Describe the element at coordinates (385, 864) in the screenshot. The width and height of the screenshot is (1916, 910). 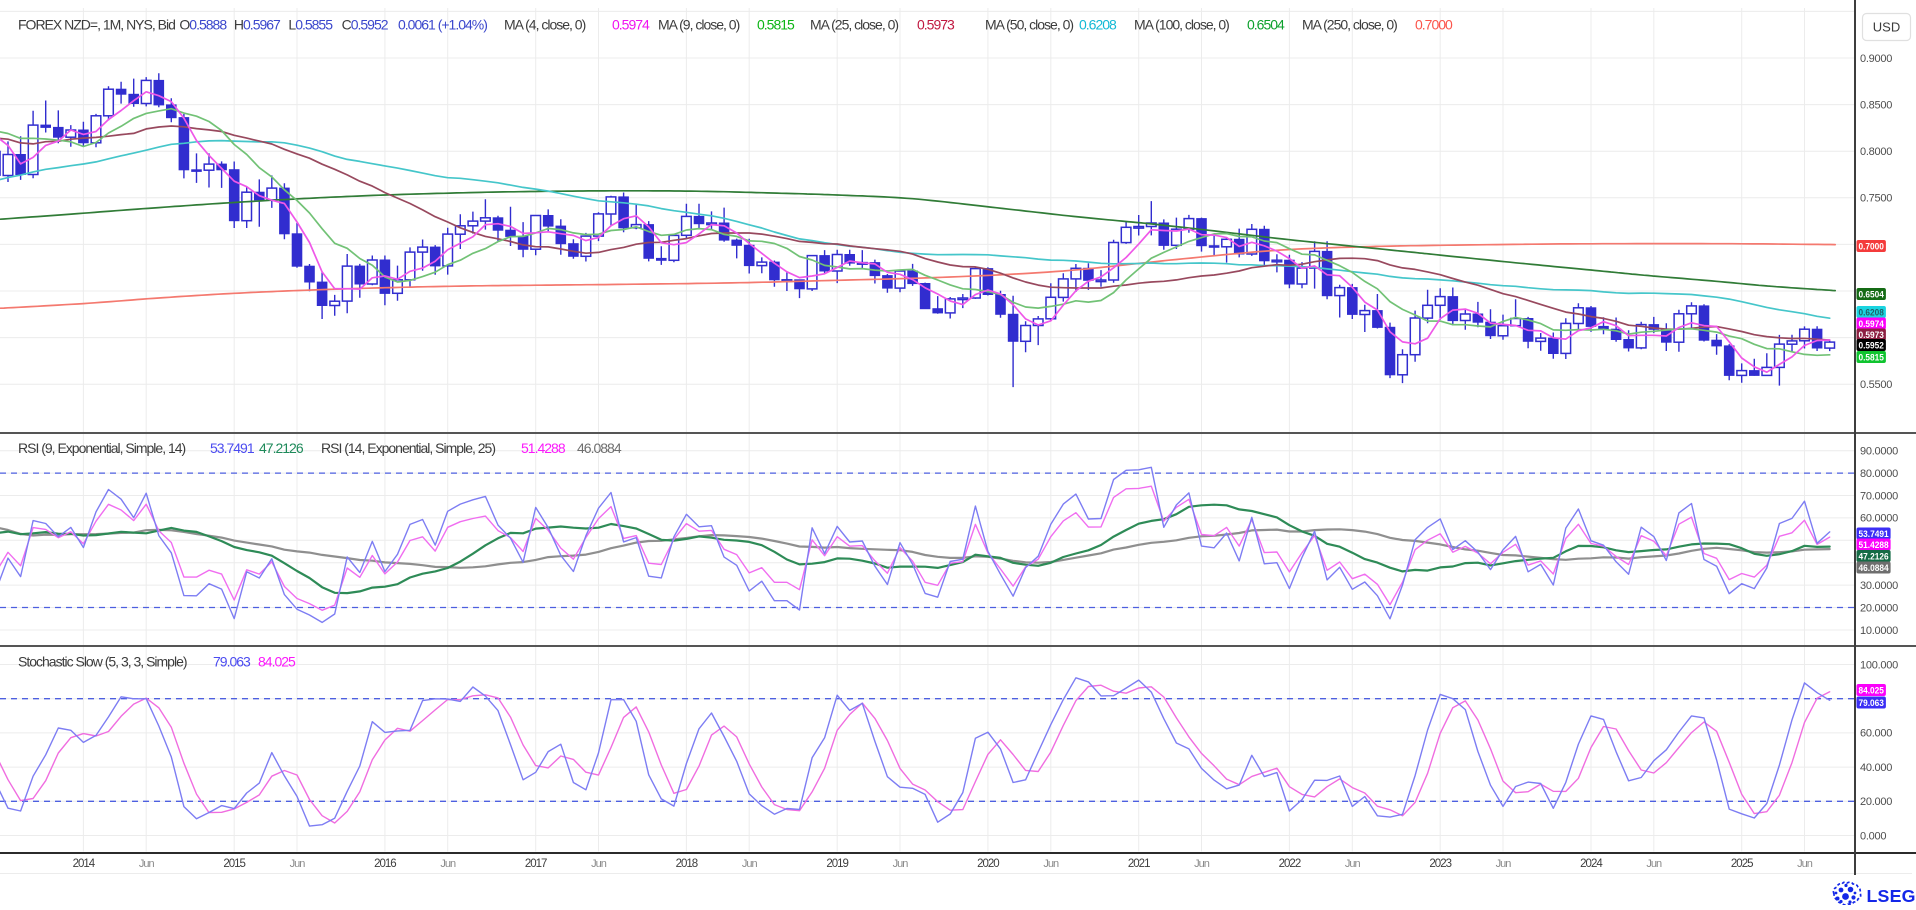
I see `svg-text: 2016` at that location.